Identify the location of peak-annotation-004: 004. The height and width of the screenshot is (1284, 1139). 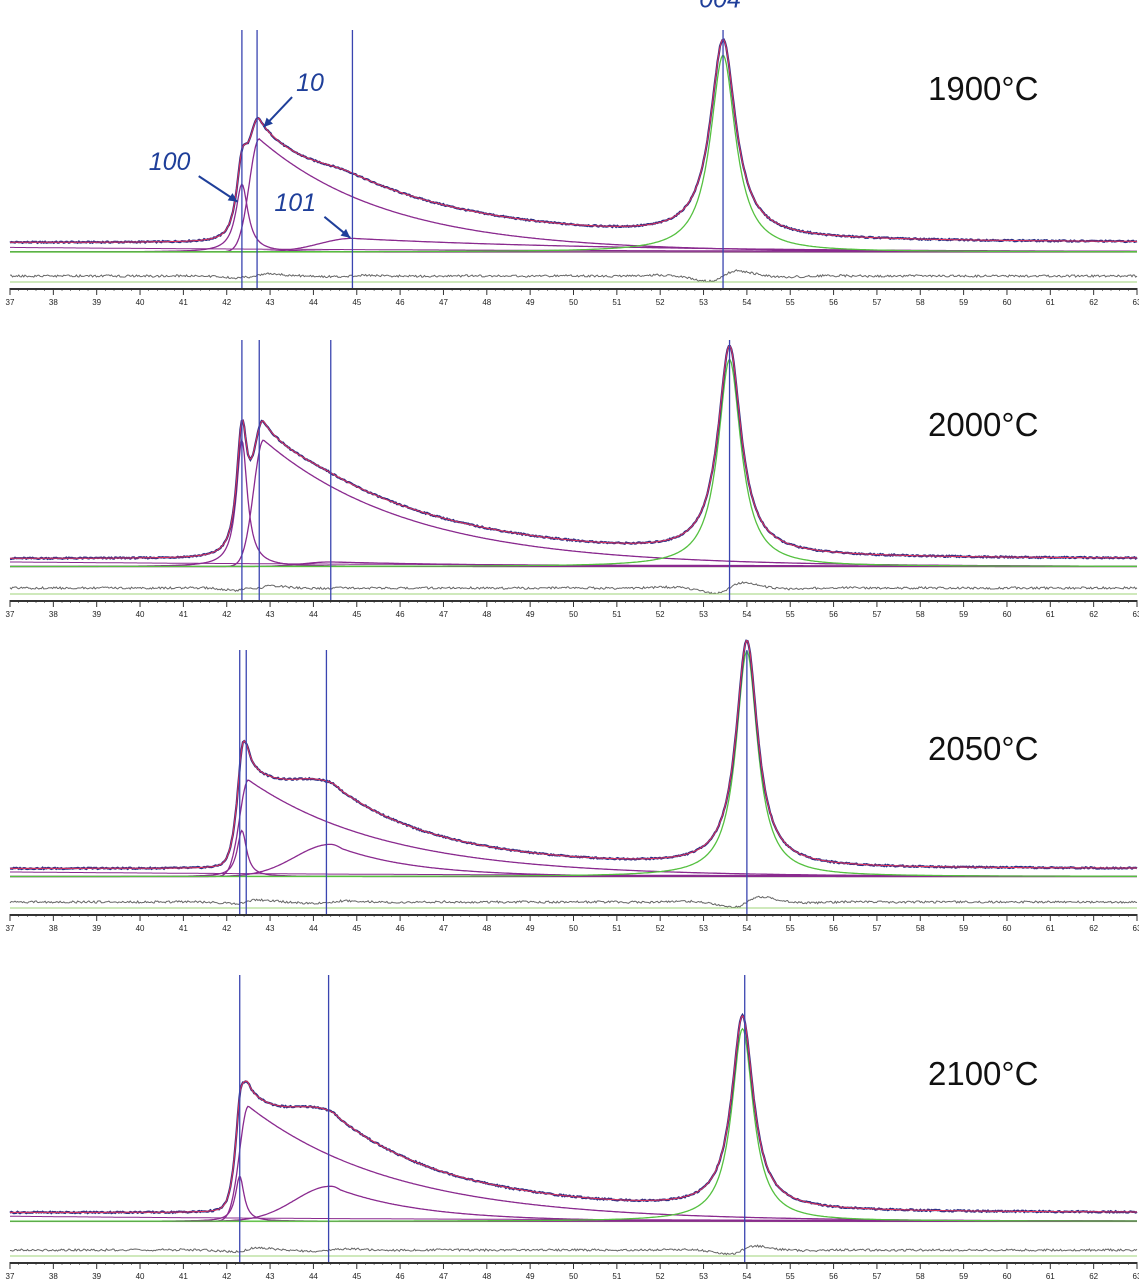
(720, 6).